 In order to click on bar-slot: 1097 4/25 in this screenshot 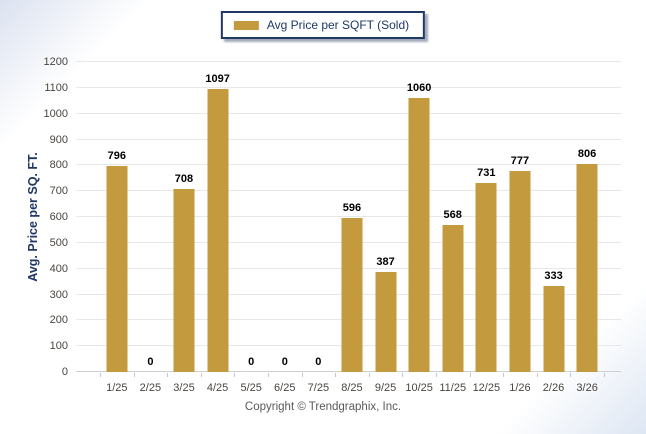, I will do `click(218, 228)`.